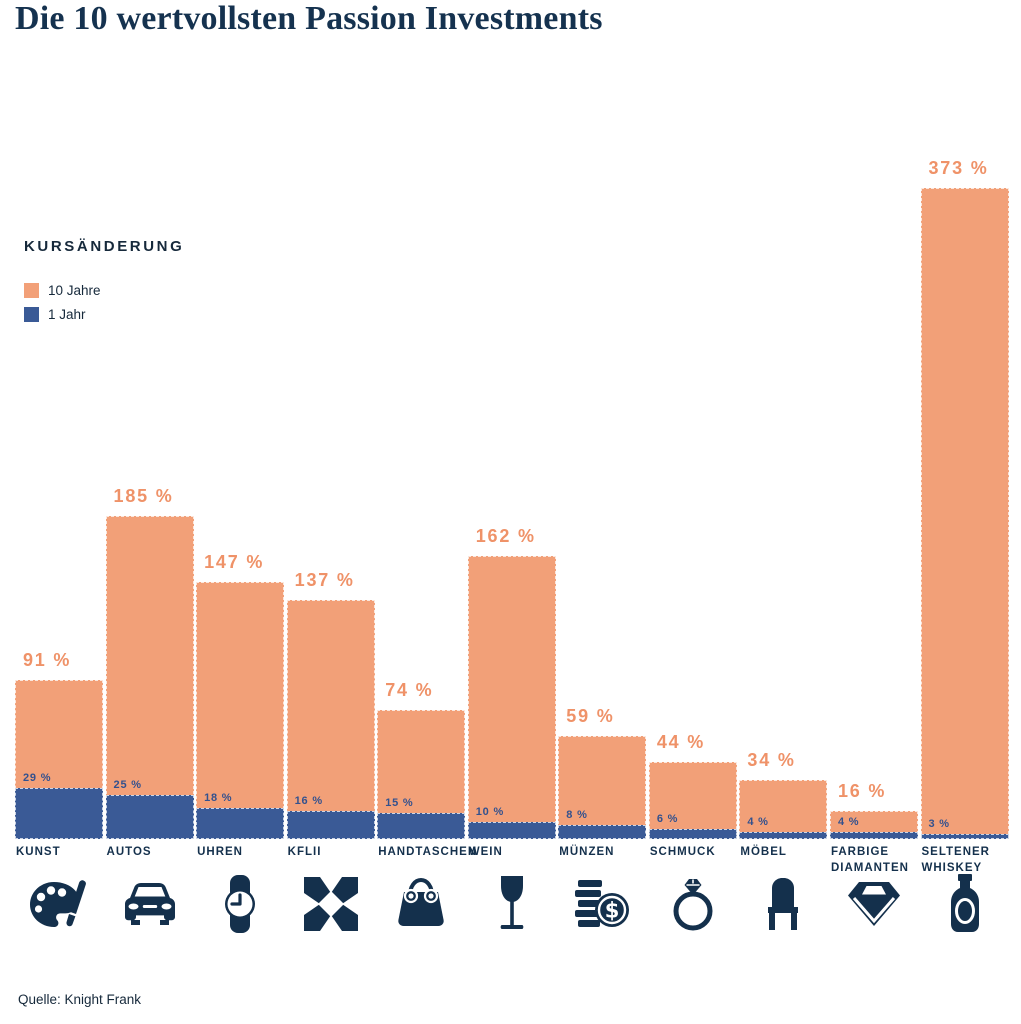  What do you see at coordinates (304, 852) in the screenshot?
I see `category-label: KFLII` at bounding box center [304, 852].